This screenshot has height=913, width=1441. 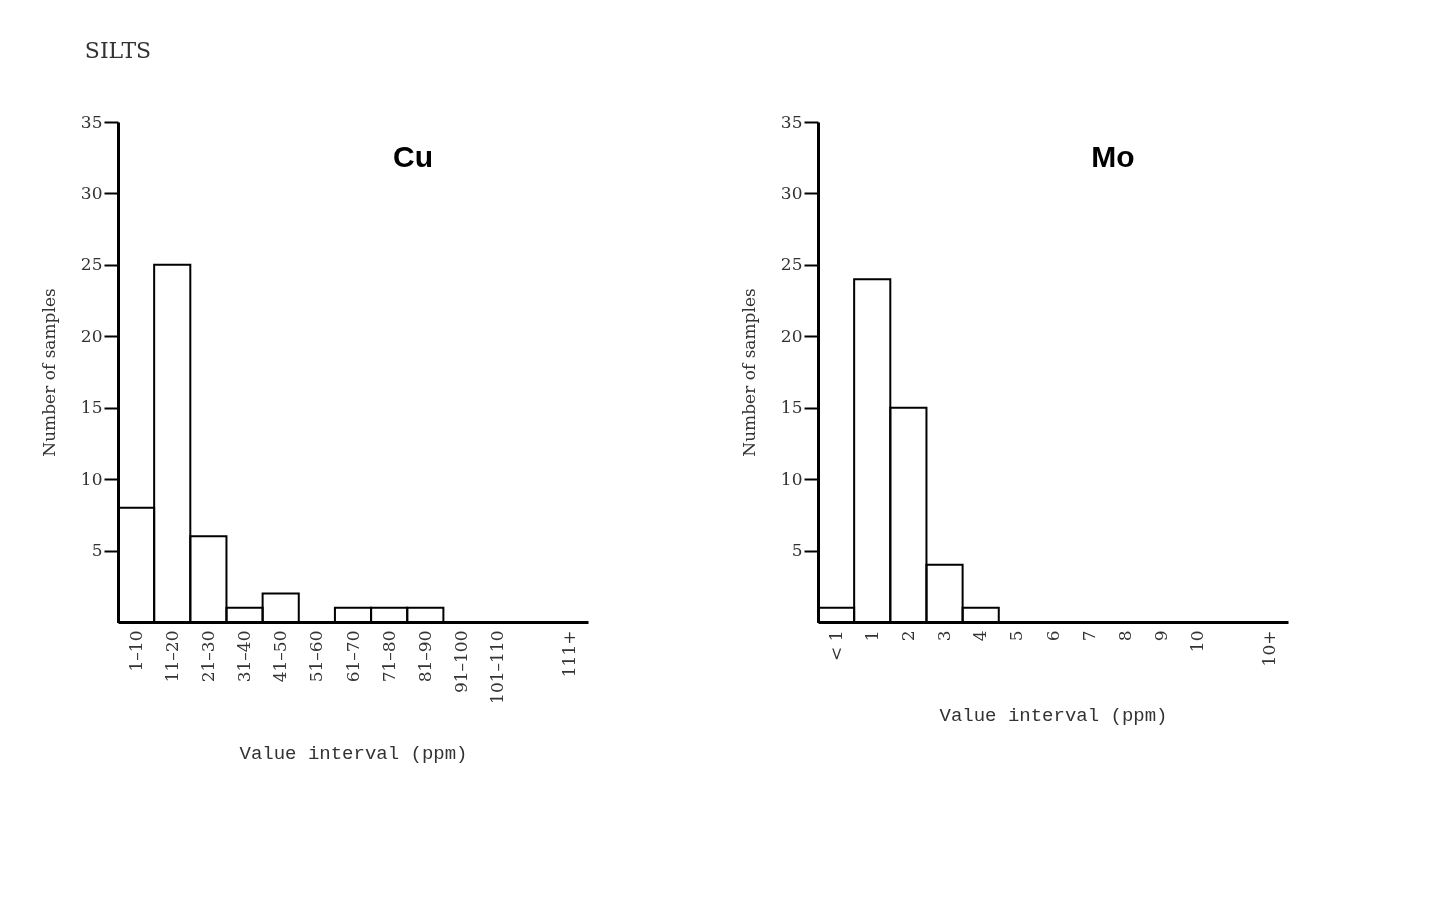 What do you see at coordinates (118, 50) in the screenshot?
I see `text: SILTS` at bounding box center [118, 50].